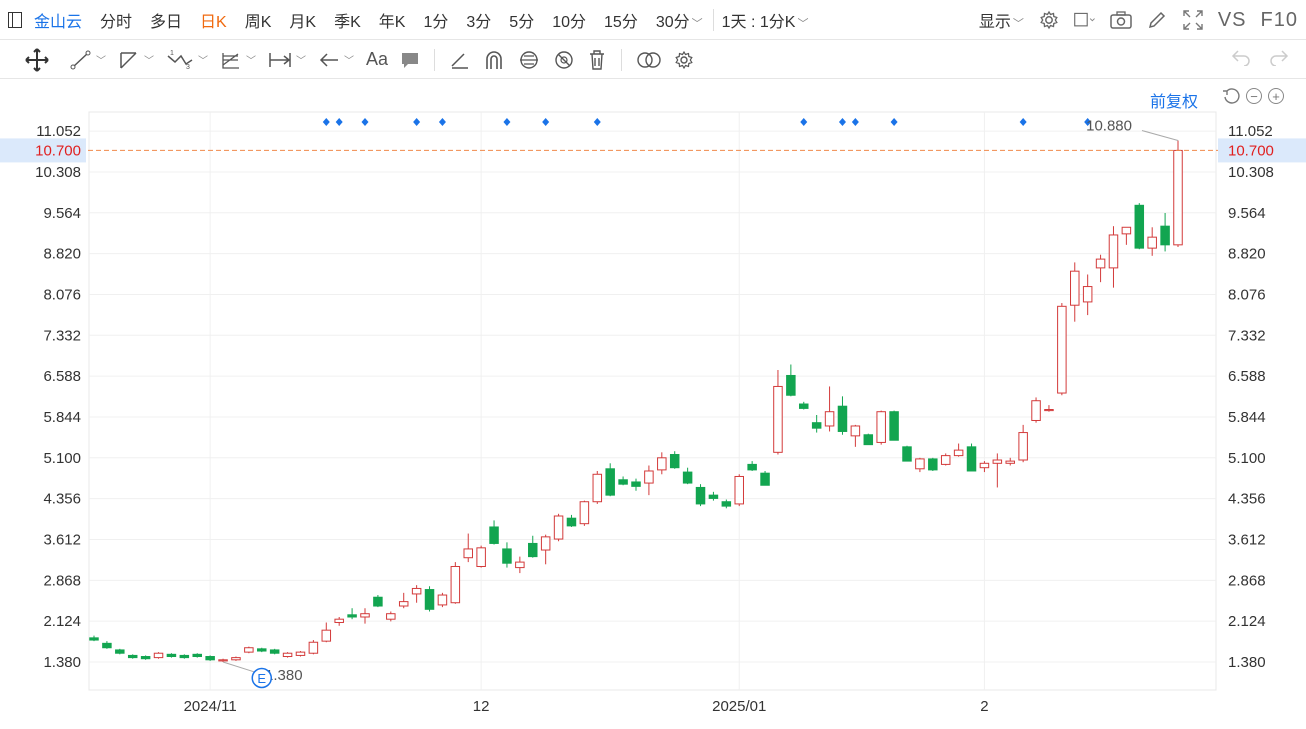 The width and height of the screenshot is (1306, 729). Describe the element at coordinates (62, 621) in the screenshot. I see `y-tick-label-left: 2.124` at that location.